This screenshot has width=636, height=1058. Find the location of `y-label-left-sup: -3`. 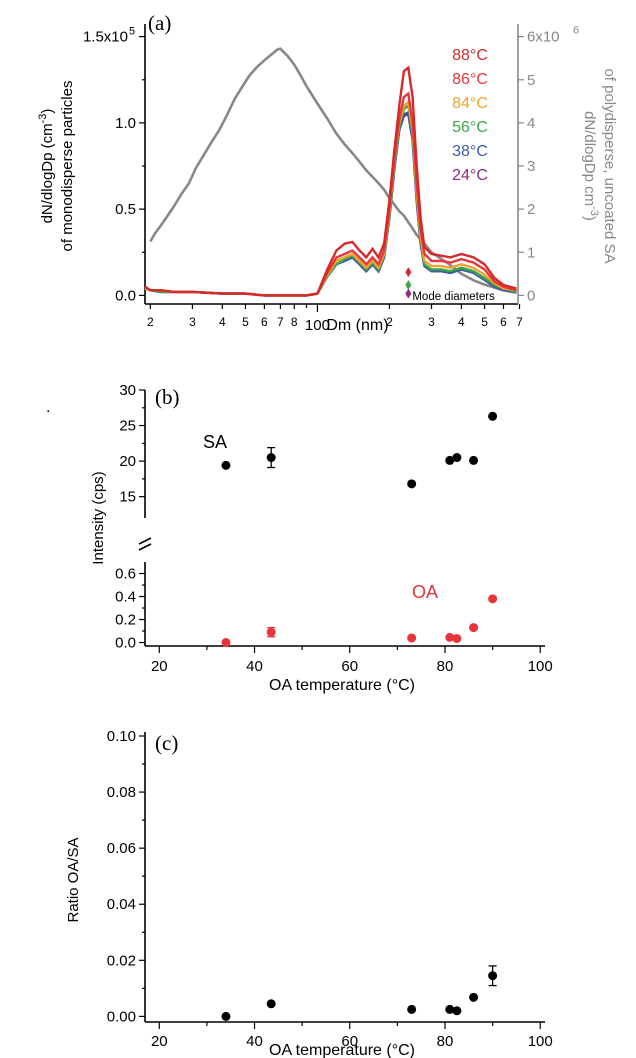

y-label-left-sup: -3 is located at coordinates (43, 119).